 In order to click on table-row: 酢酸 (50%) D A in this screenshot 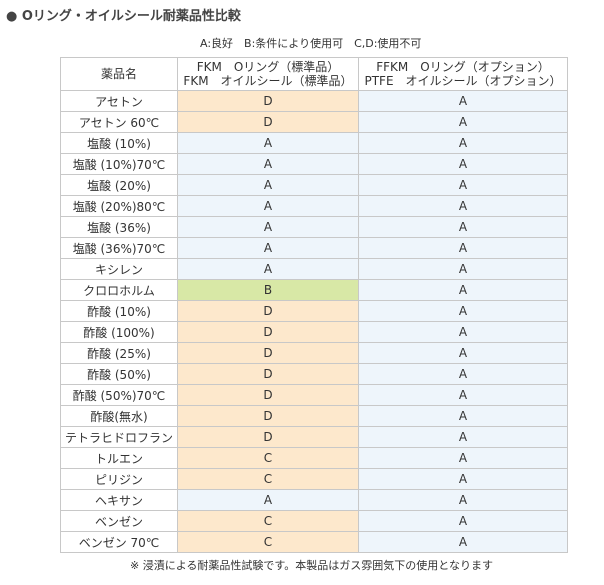, I will do `click(314, 374)`.